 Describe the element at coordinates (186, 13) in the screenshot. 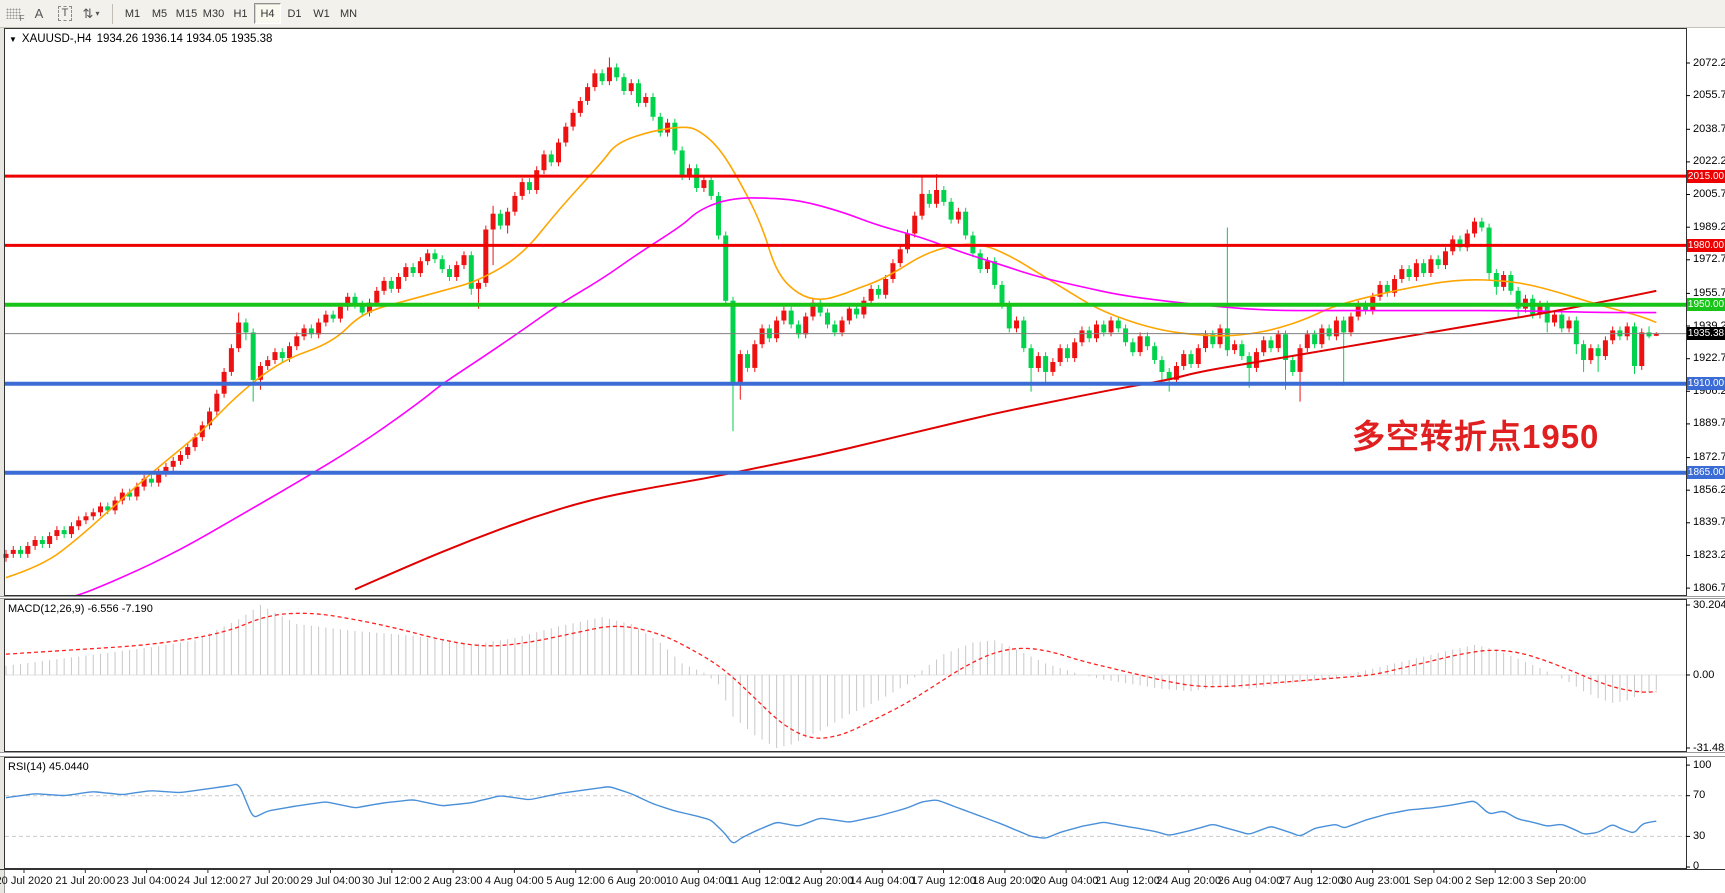

I see `timeframe-button-m15: M15` at that location.